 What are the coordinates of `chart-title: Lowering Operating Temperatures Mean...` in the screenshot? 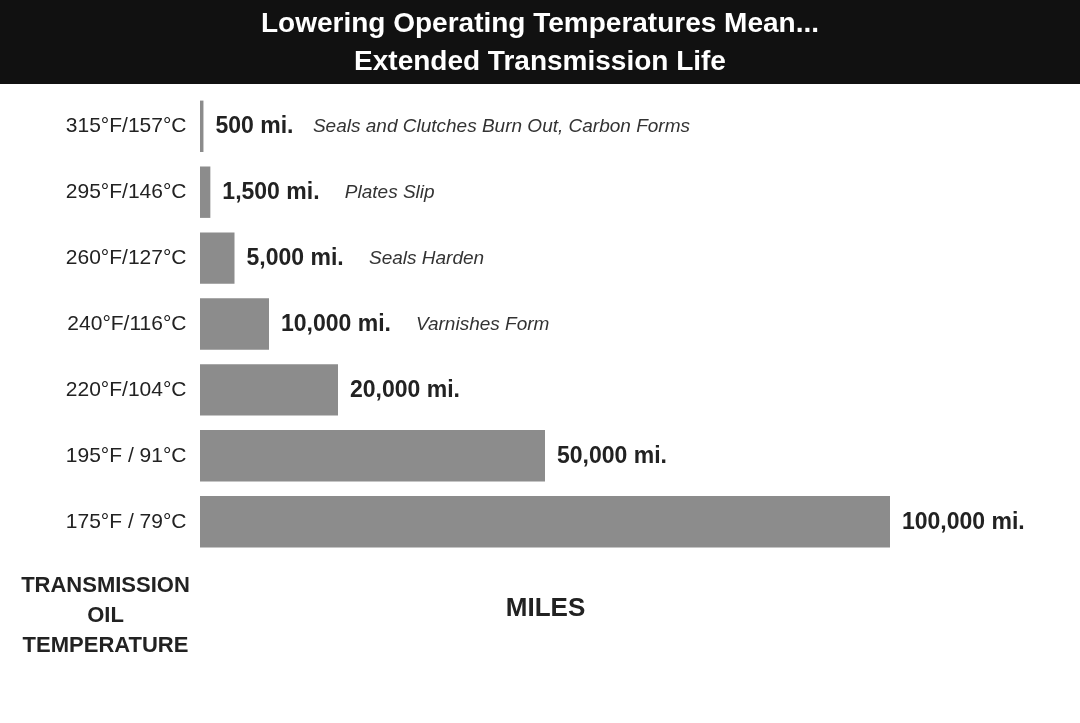 It's located at (540, 23).